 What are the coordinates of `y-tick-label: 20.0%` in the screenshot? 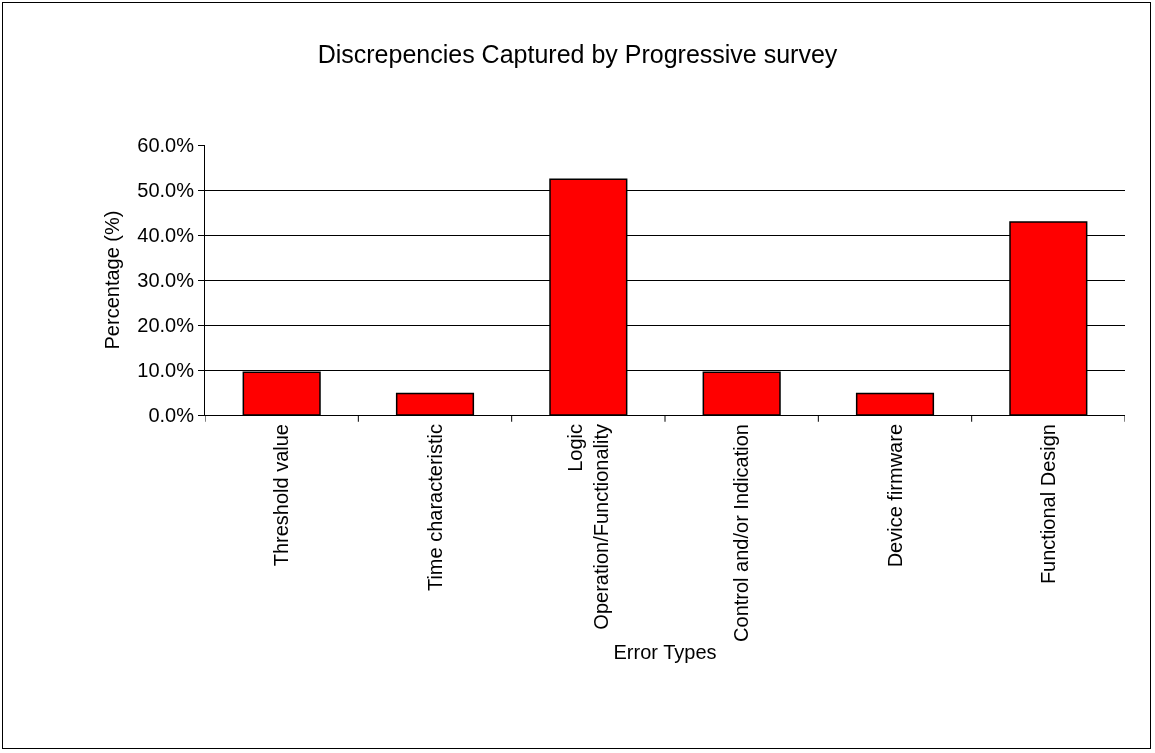 It's located at (166, 325).